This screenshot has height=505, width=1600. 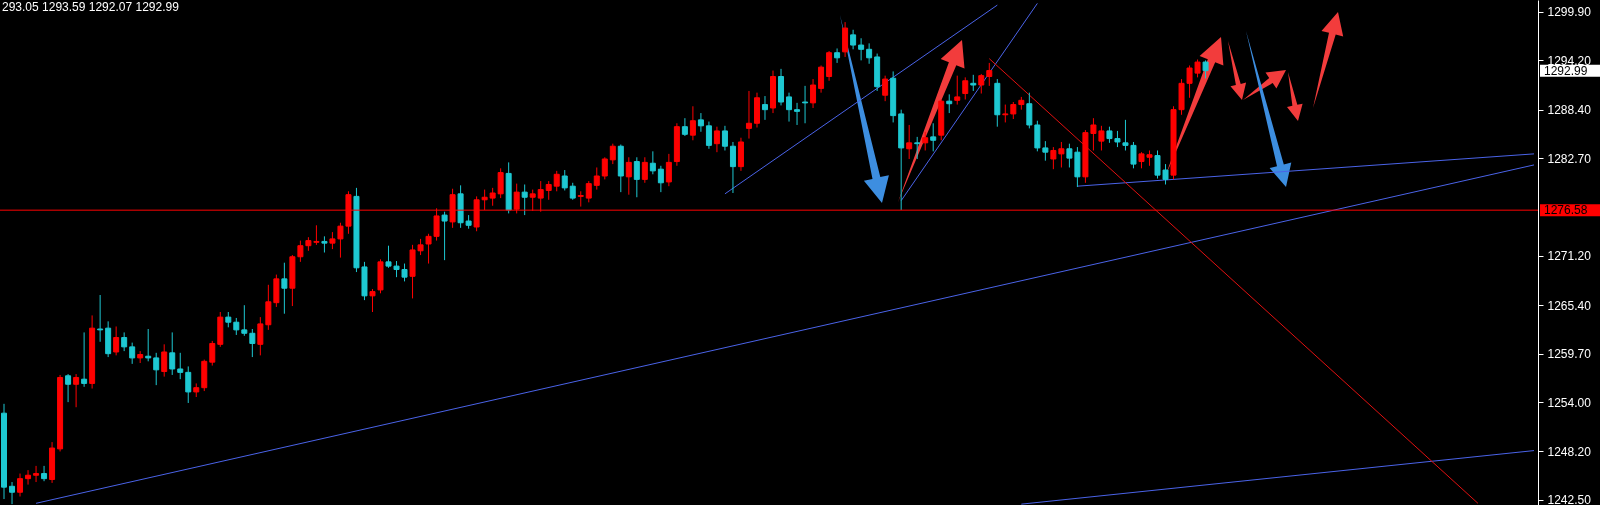 What do you see at coordinates (1566, 210) in the screenshot?
I see `ref-line-label: 1276.58` at bounding box center [1566, 210].